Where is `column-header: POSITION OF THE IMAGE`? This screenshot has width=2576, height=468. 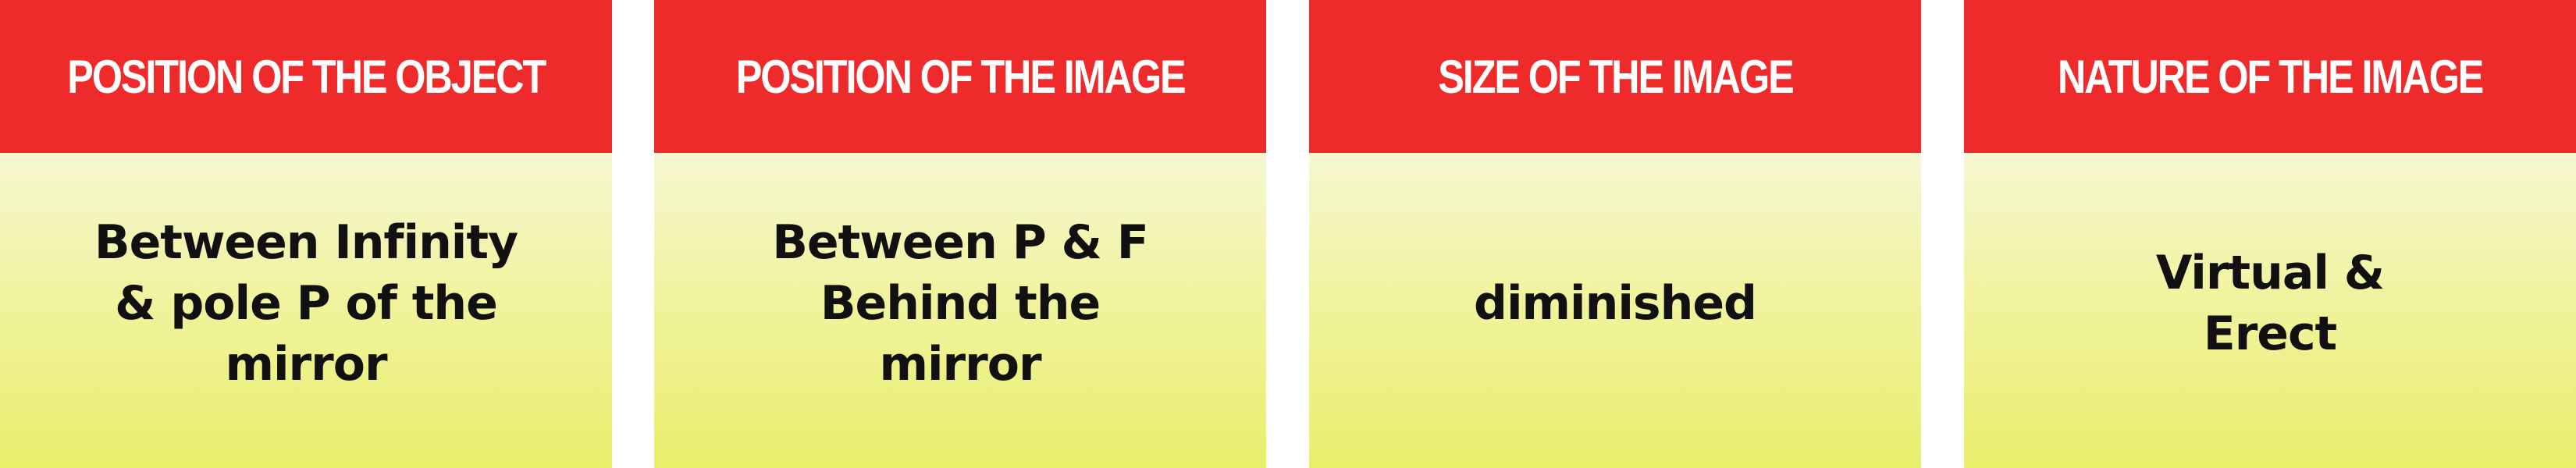 column-header: POSITION OF THE IMAGE is located at coordinates (960, 76).